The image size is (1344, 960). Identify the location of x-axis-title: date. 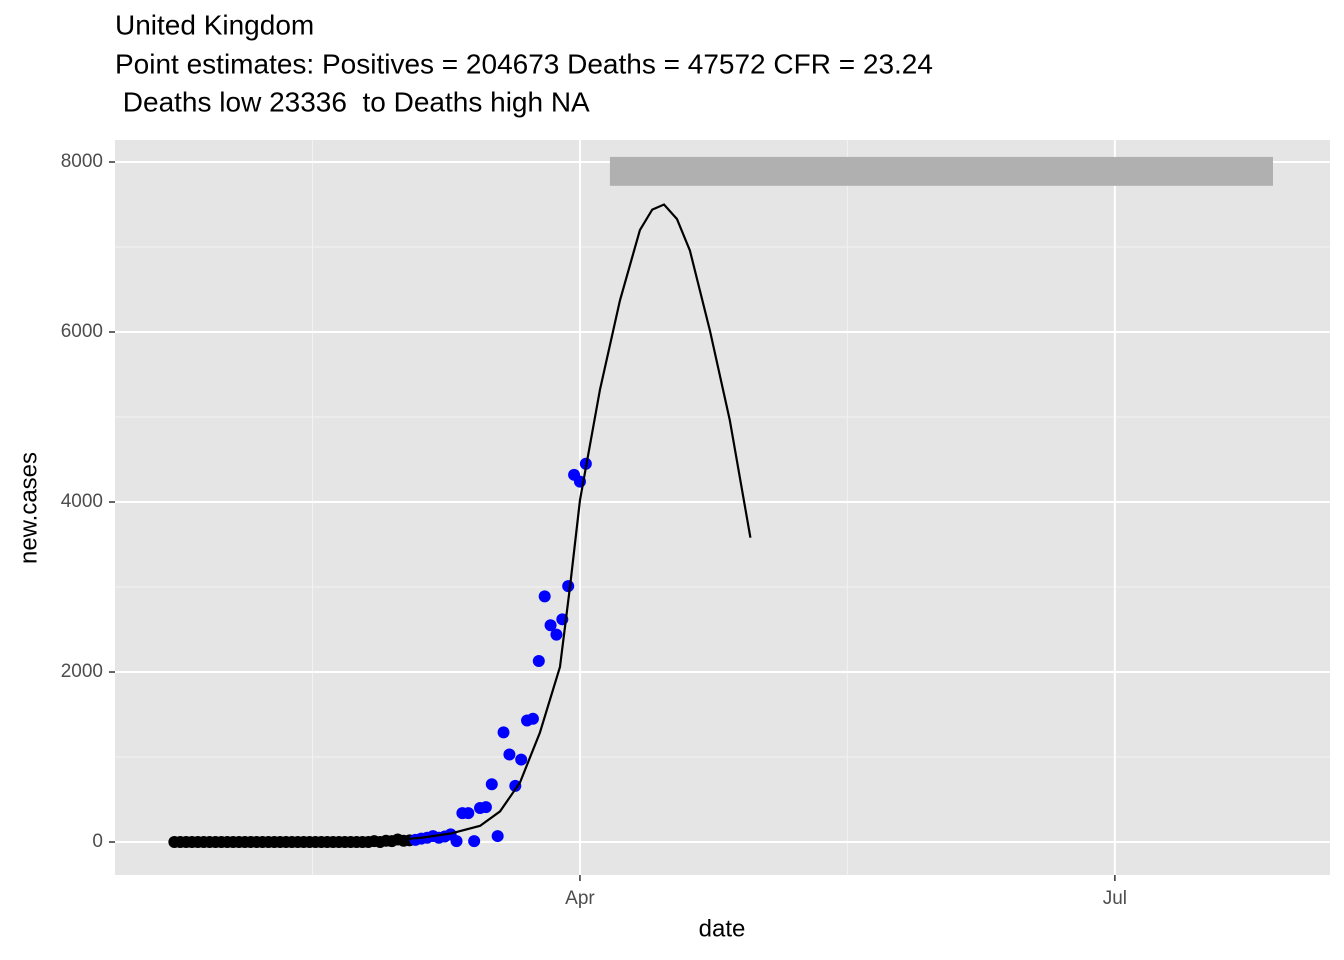
(722, 928).